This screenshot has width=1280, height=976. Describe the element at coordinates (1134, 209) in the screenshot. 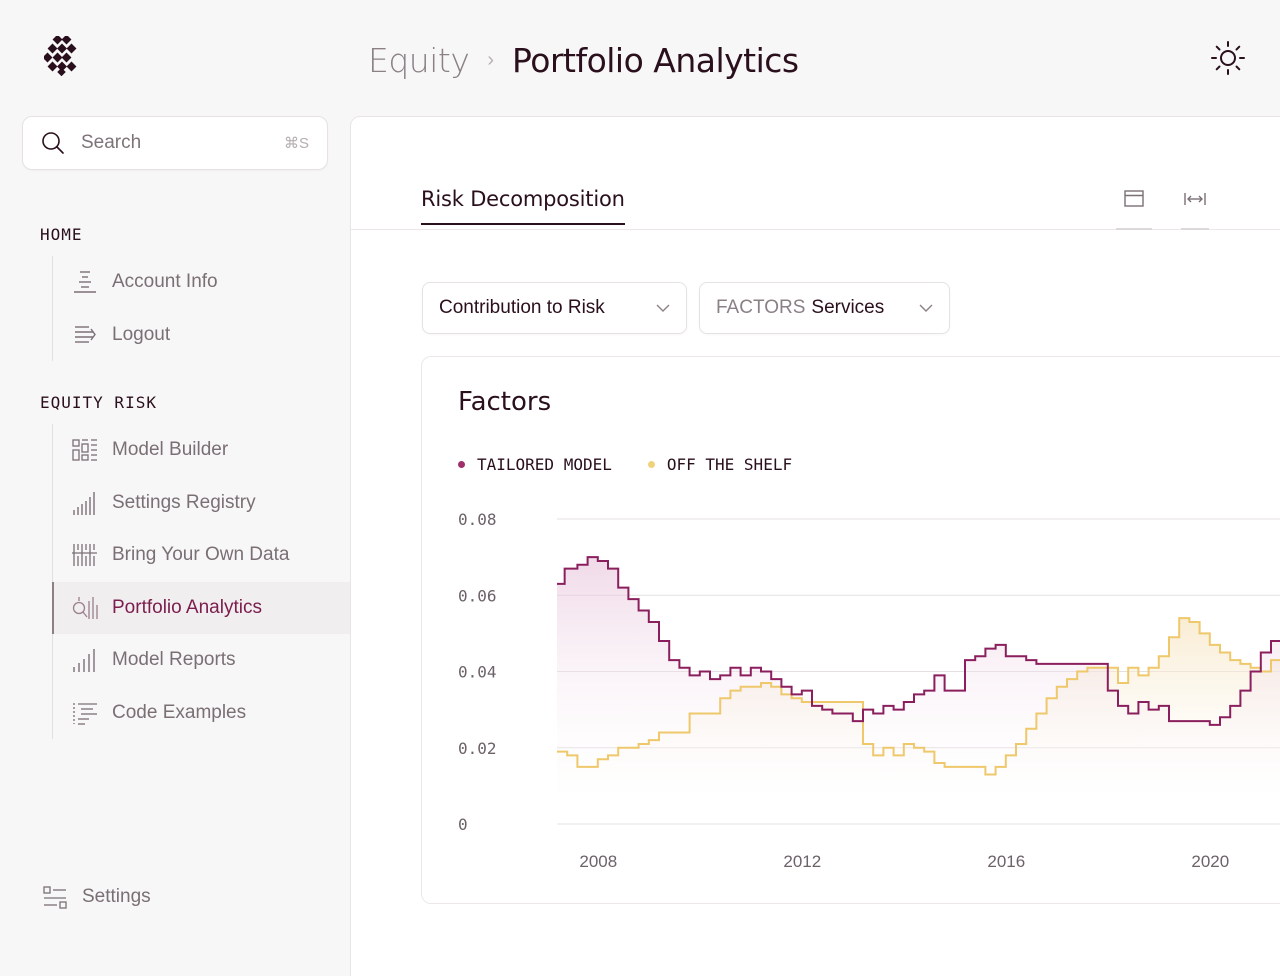

I see `window-view-button` at that location.